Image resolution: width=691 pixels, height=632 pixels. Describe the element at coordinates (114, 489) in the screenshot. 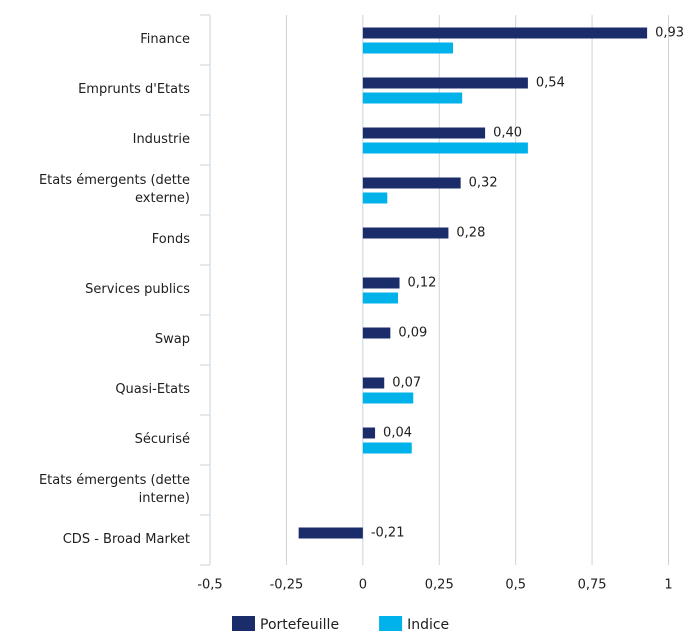

I see `y-tick-label: Etats émergents (dette interne)` at that location.